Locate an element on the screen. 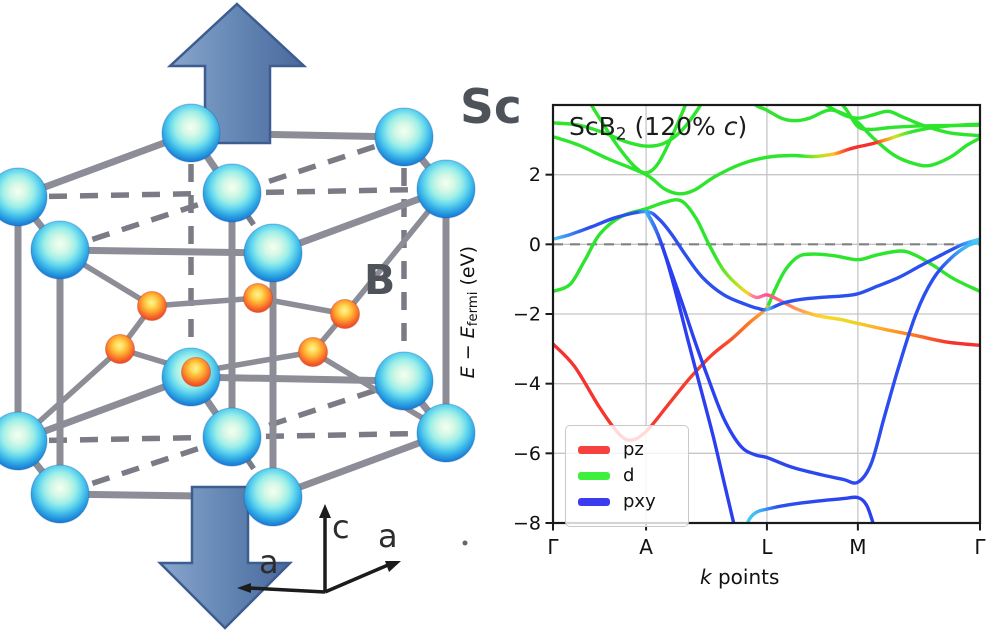 This screenshot has height=633, width=1008. a-axis-right-label: a is located at coordinates (388, 536).